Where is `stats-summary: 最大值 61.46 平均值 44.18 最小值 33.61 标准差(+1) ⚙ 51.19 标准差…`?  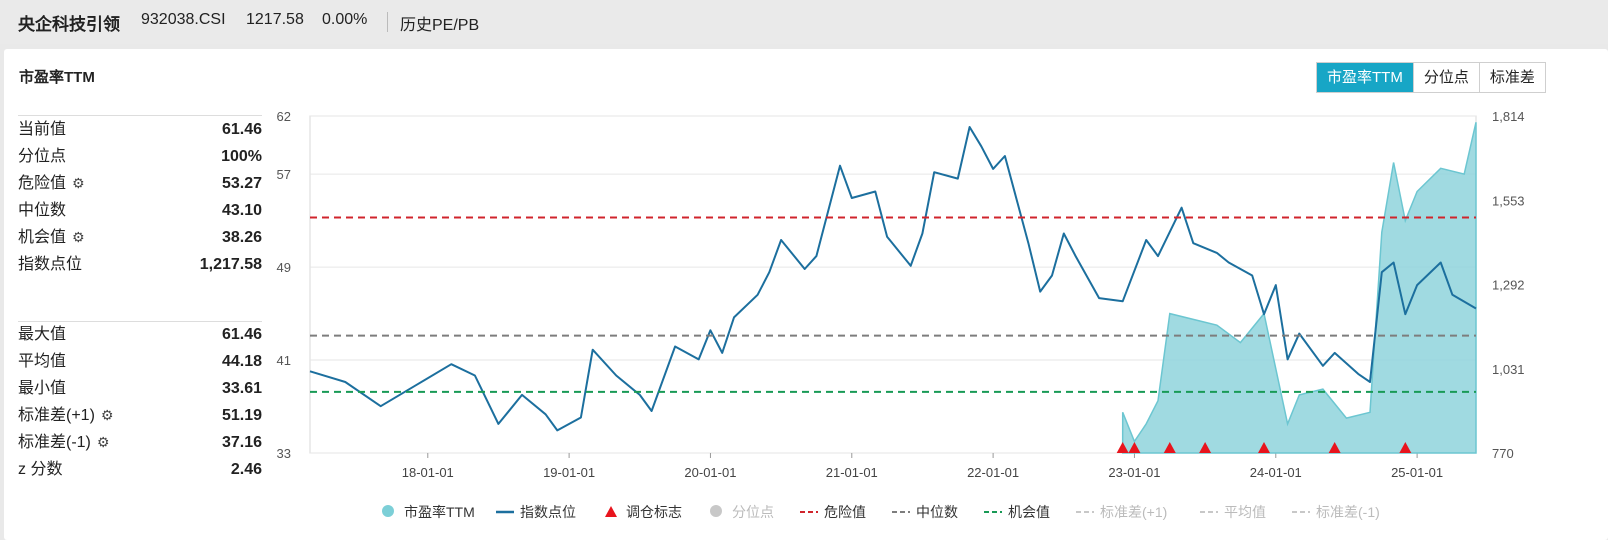 stats-summary: 最大值 61.46 平均值 44.18 最小值 33.61 标准差(+1) ⚙ 51.19 标准差… is located at coordinates (140, 402).